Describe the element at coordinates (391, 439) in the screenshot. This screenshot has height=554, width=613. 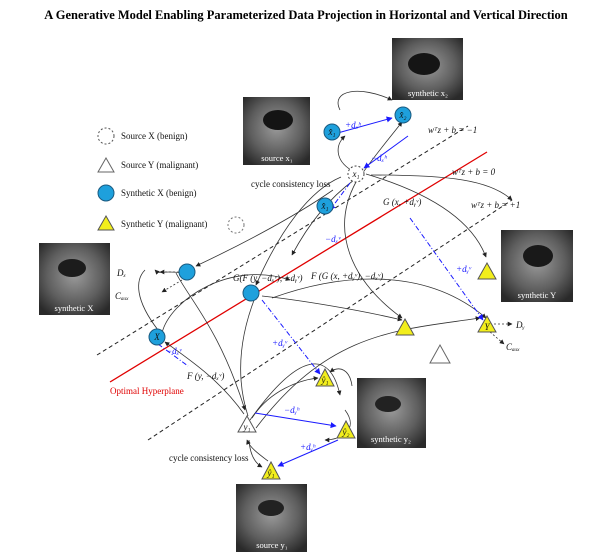
I see `thumb-label: synthetic y₂` at that location.